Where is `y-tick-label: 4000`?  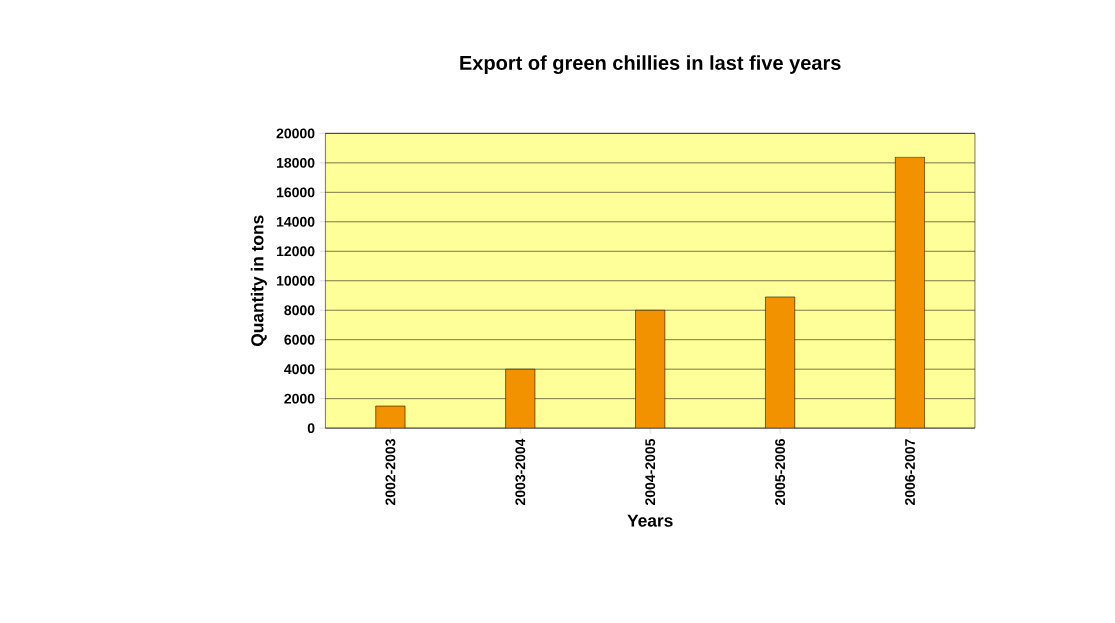 y-tick-label: 4000 is located at coordinates (299, 369).